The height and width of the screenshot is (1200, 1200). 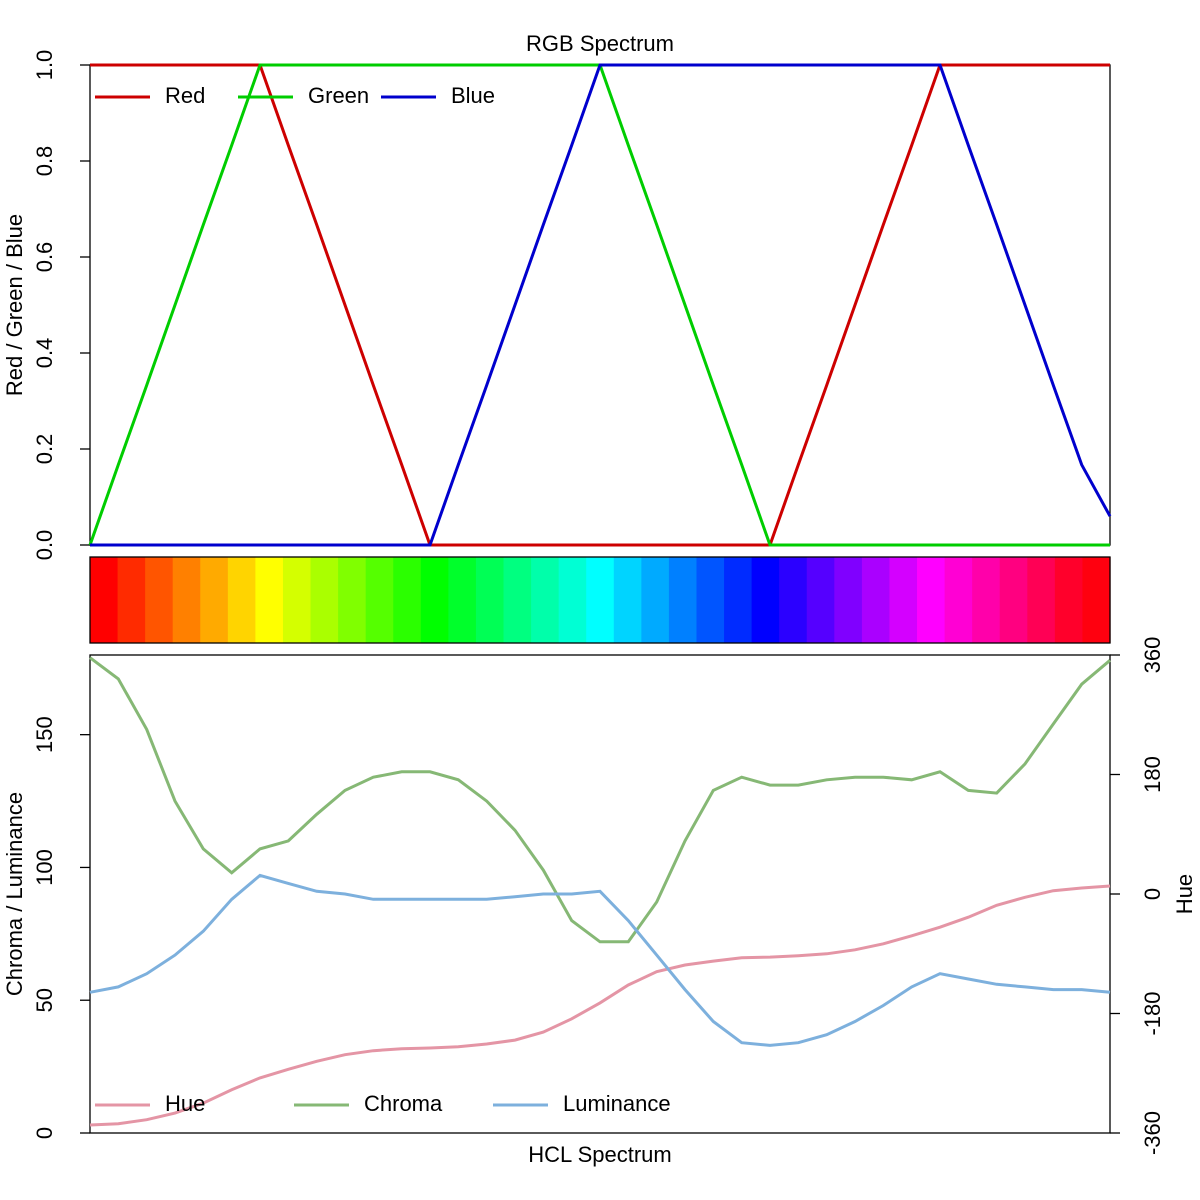 I want to click on y-axis-label: Chroma / Luminance, so click(x=14, y=894).